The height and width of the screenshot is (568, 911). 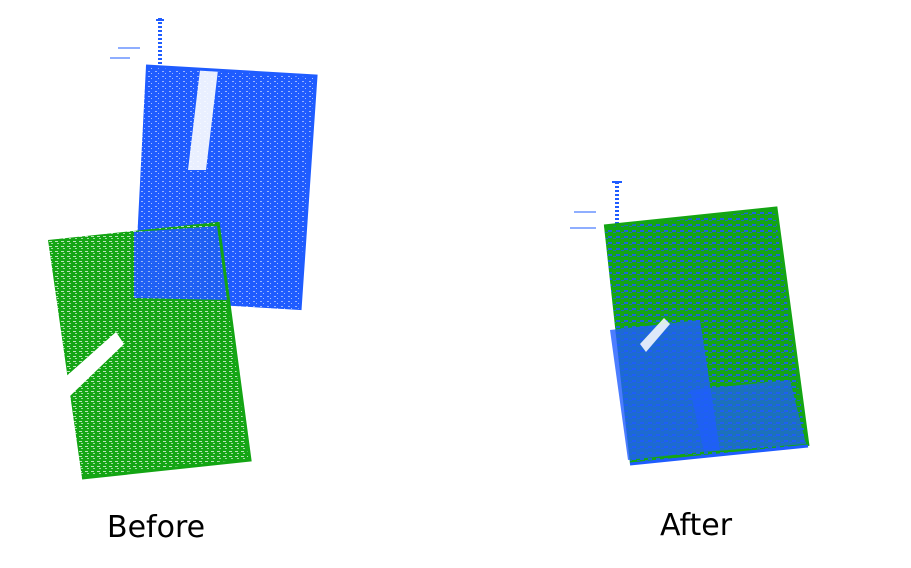 What do you see at coordinates (150, 350) in the screenshot?
I see `green-scan-before` at bounding box center [150, 350].